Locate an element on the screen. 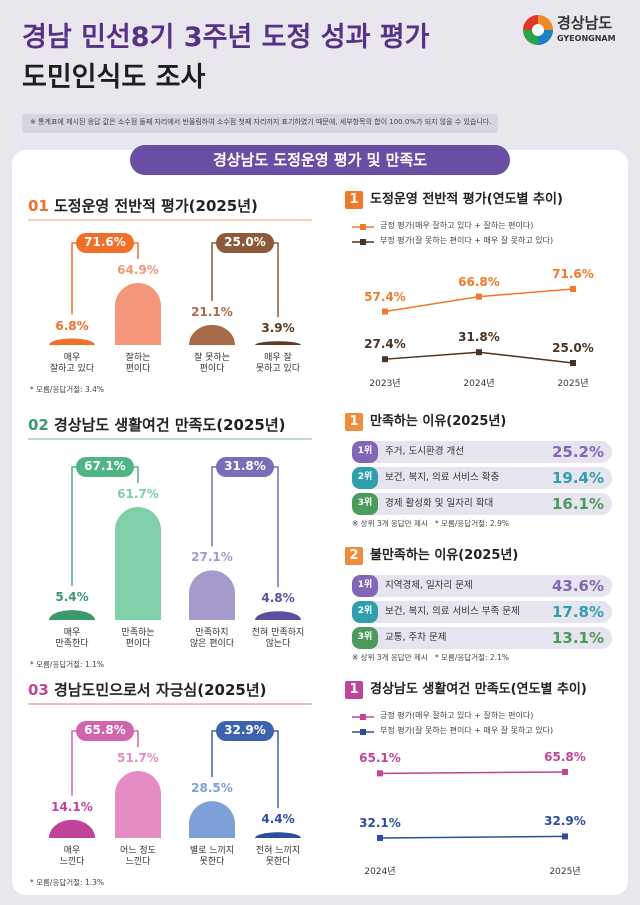  group-label: 65.8% is located at coordinates (105, 730).